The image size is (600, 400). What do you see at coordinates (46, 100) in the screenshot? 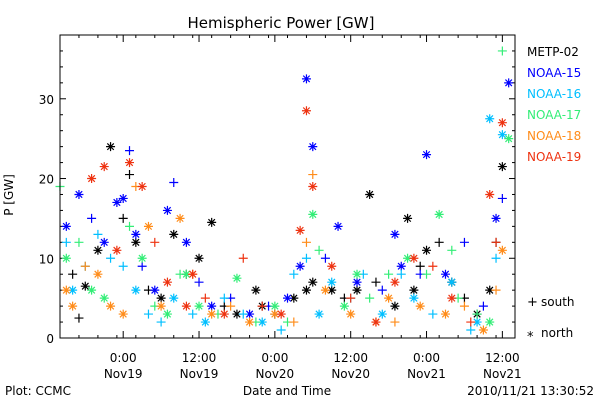
I see `y-tick-label: 30` at bounding box center [46, 100].